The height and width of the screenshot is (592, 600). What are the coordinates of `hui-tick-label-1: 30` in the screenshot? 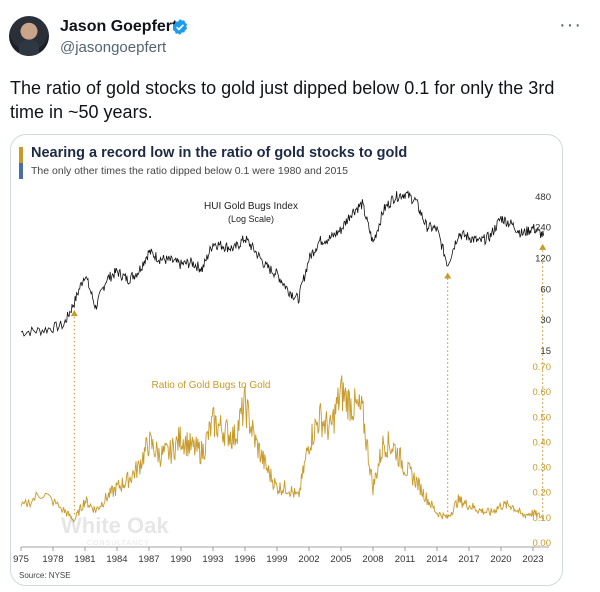 It's located at (545, 320).